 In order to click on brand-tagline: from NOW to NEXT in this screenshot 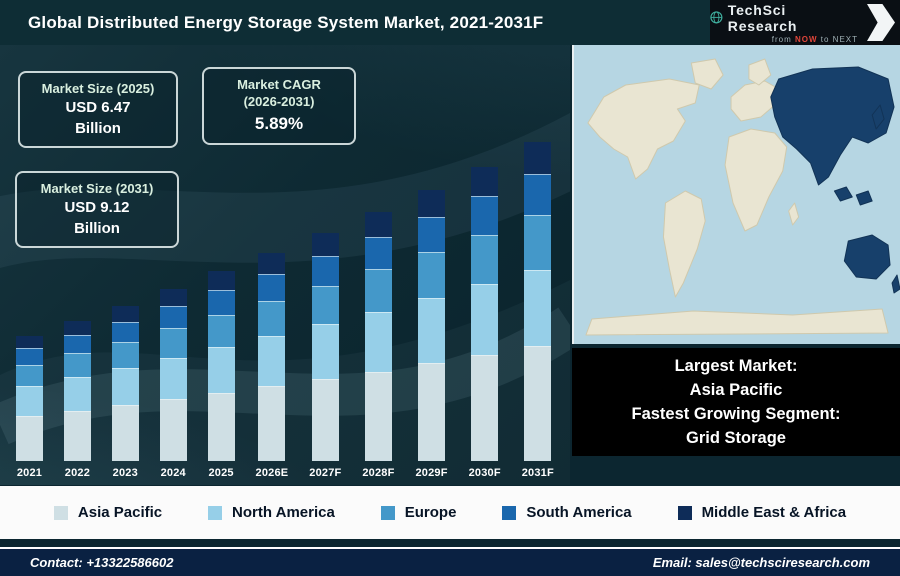, I will do `click(815, 39)`.